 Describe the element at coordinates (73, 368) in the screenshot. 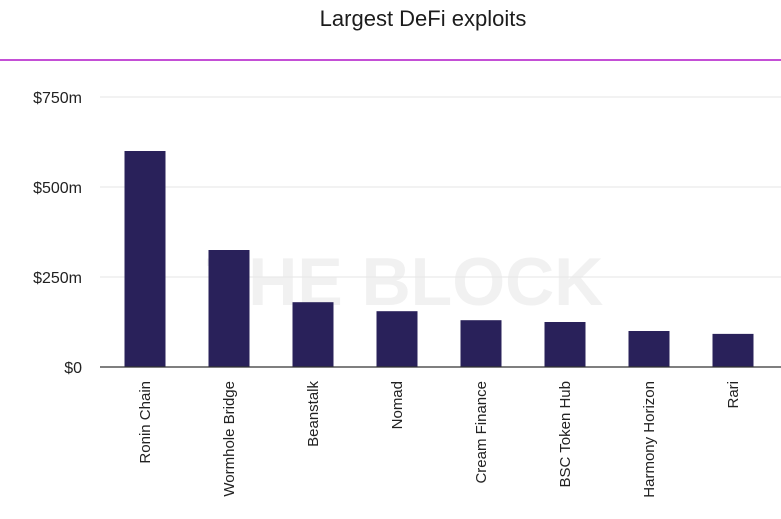

I see `y-tick-label: $0` at that location.